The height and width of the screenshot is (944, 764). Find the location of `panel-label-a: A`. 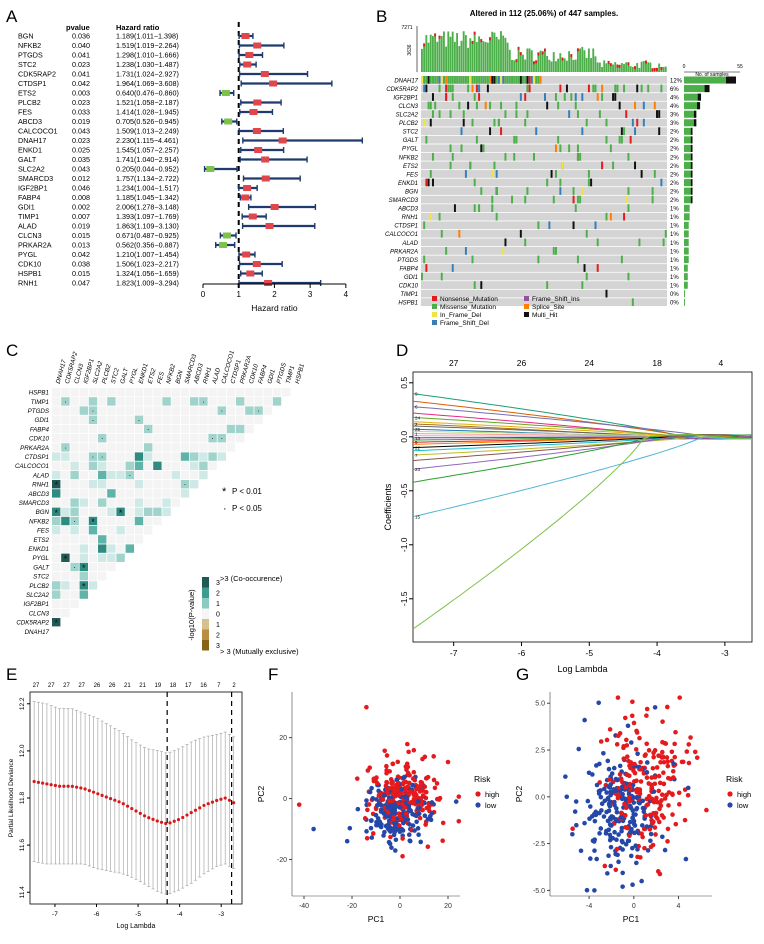

panel-label-a: A is located at coordinates (12, 16).